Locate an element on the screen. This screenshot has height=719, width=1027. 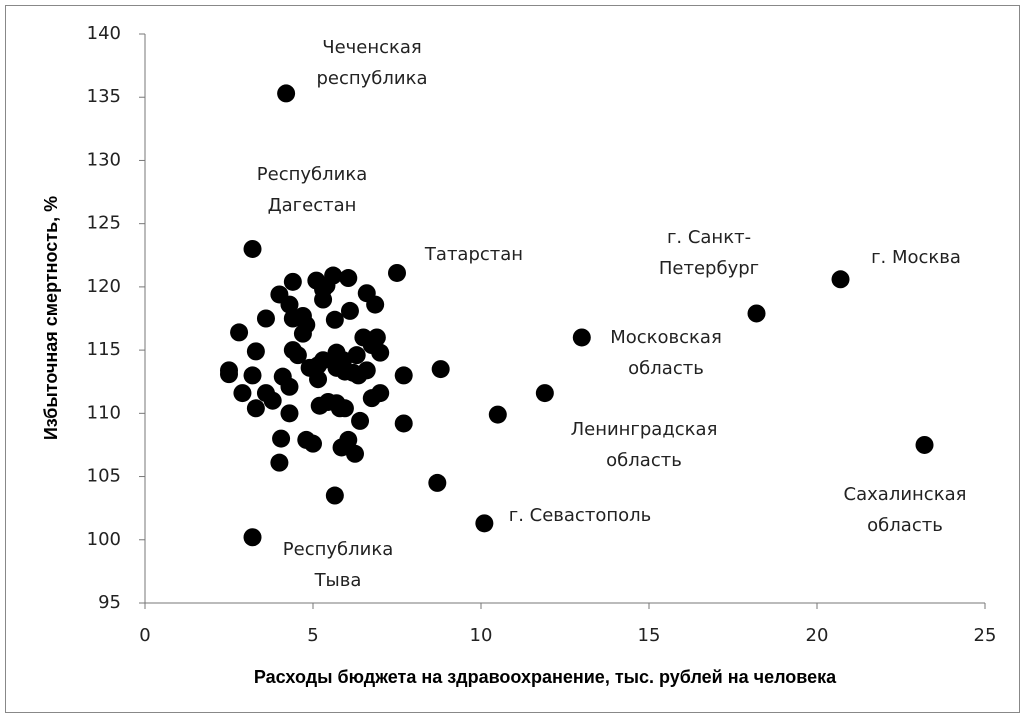
x-tick-label: 25 is located at coordinates (985, 635).